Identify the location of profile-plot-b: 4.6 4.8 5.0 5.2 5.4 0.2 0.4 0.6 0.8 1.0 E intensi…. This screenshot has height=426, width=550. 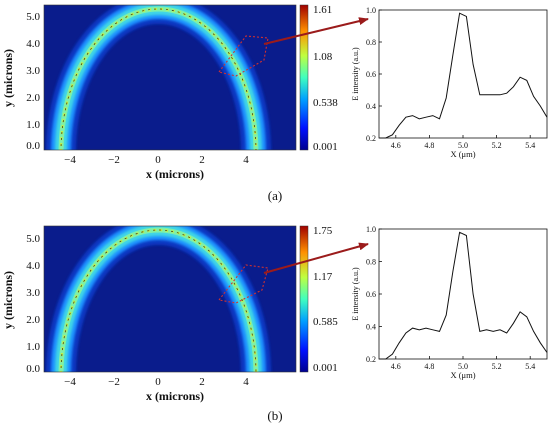
(449, 302).